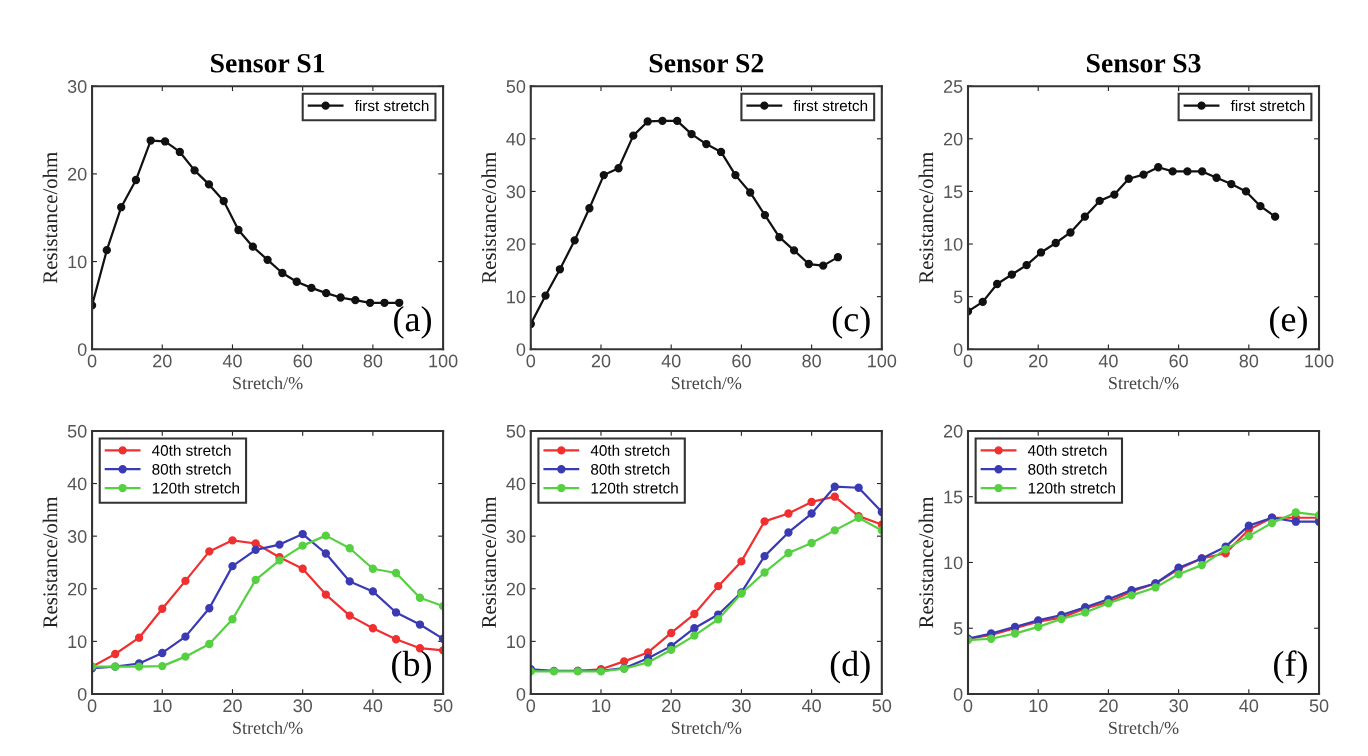 This screenshot has height=756, width=1368. I want to click on annotation: (e), so click(1288, 322).